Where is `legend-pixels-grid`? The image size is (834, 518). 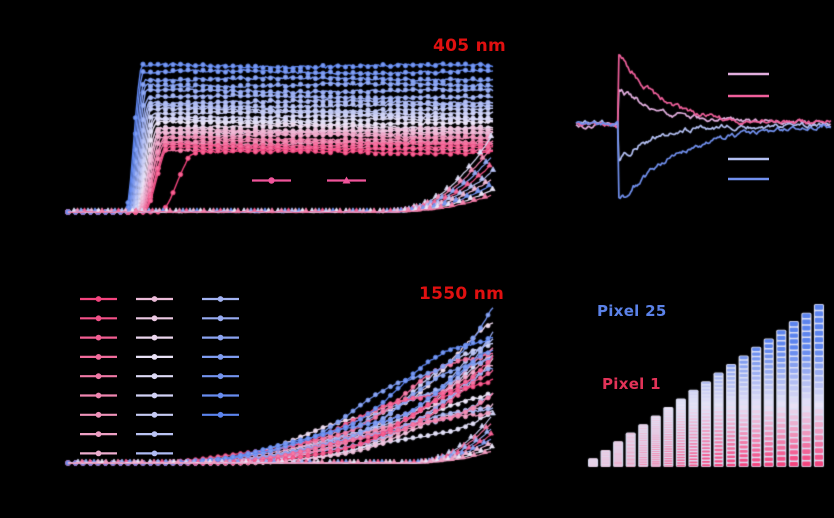
legend-pixels-grid is located at coordinates (159, 376).